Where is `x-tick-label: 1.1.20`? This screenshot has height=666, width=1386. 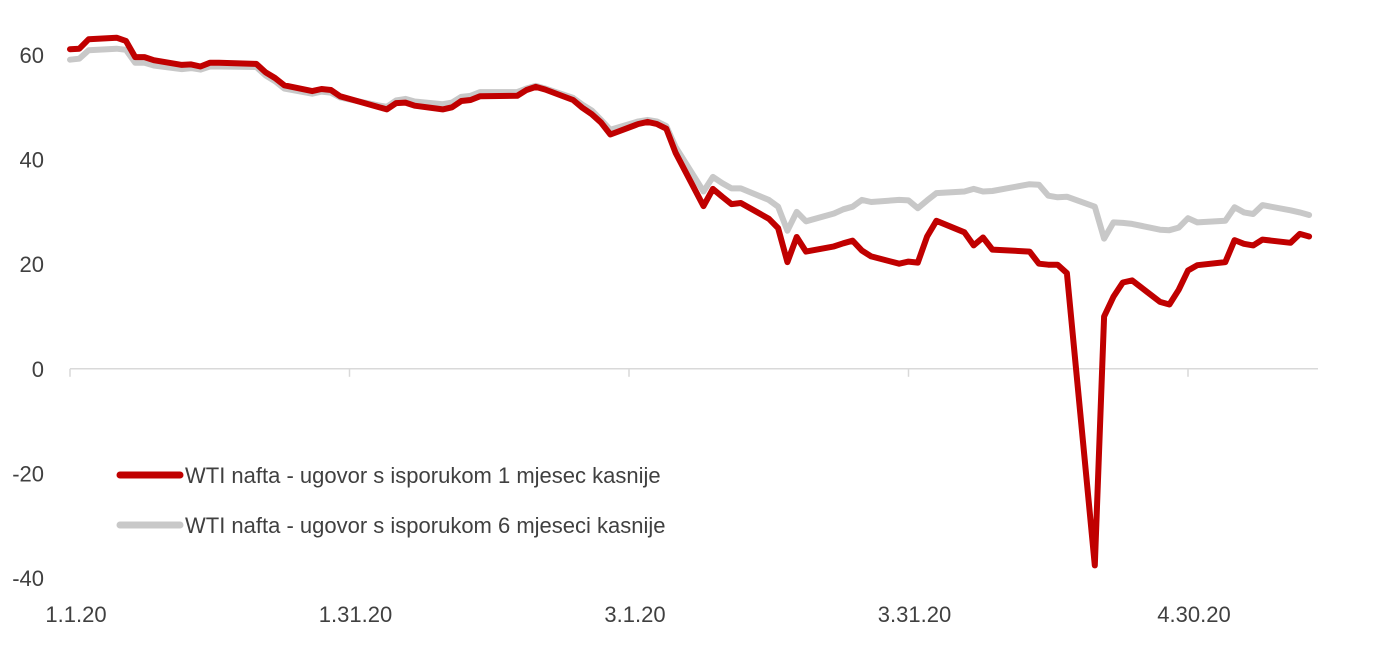
x-tick-label: 1.1.20 is located at coordinates (75, 614).